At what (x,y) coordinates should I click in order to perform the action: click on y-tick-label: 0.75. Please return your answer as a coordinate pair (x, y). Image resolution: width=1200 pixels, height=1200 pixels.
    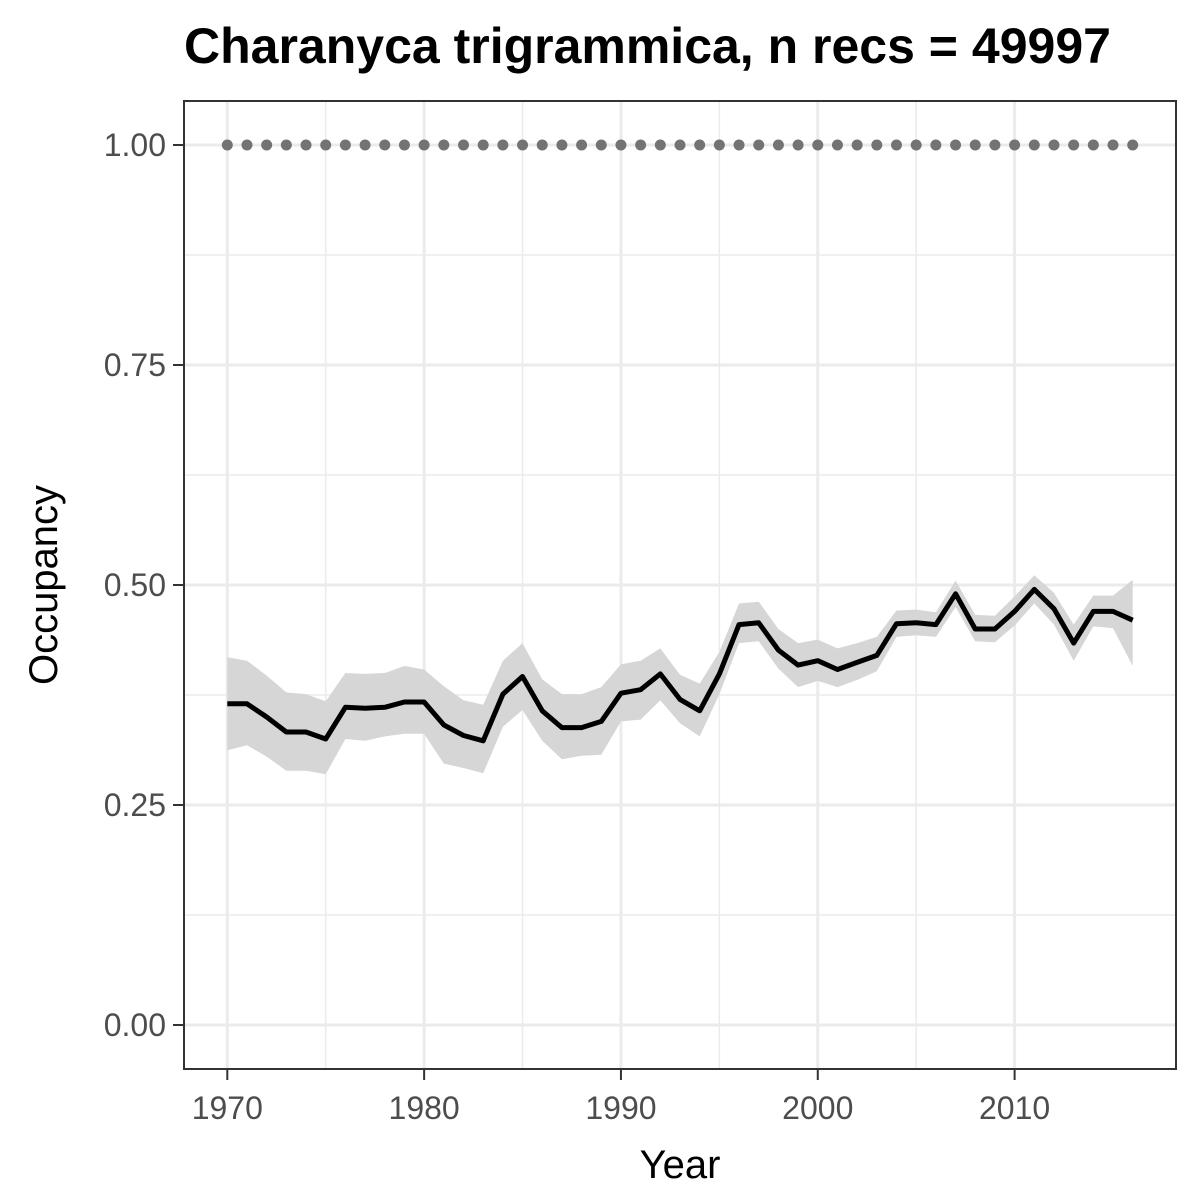
    Looking at the image, I should click on (135, 365).